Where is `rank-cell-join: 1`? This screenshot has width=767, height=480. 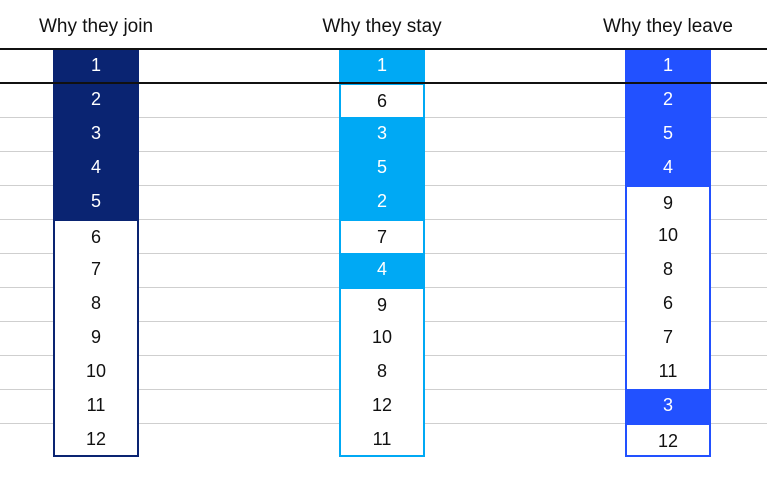
rank-cell-join: 1 is located at coordinates (96, 66).